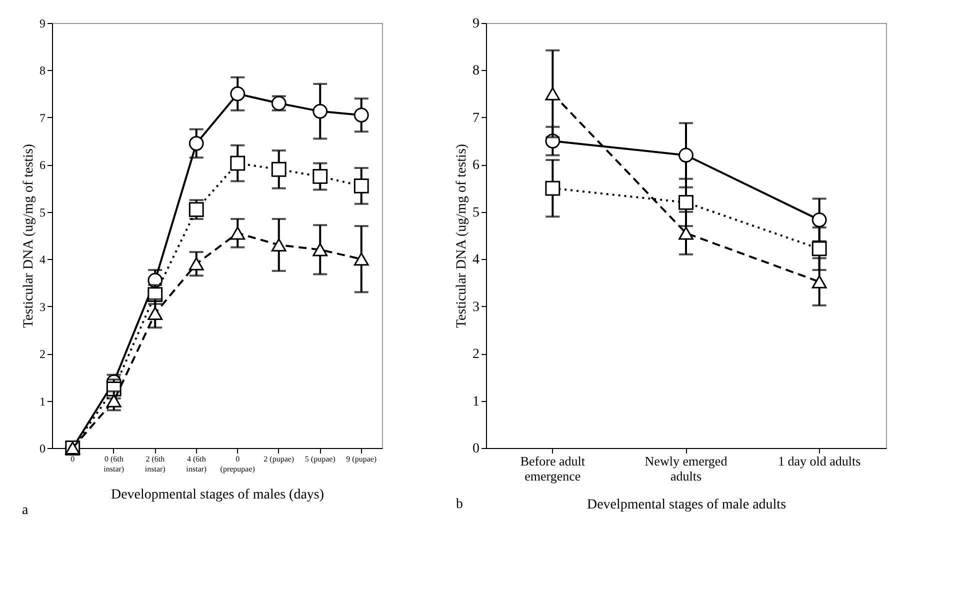 The image size is (978, 613). What do you see at coordinates (72, 459) in the screenshot?
I see `x-tick-label: 0` at bounding box center [72, 459].